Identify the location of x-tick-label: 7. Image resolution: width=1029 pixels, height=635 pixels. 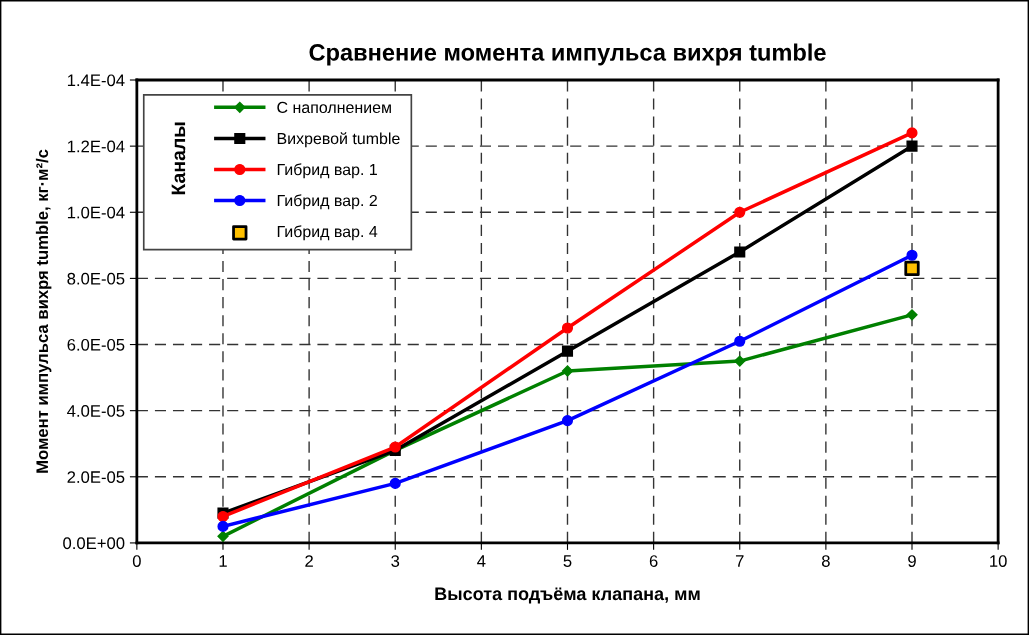
(739, 561).